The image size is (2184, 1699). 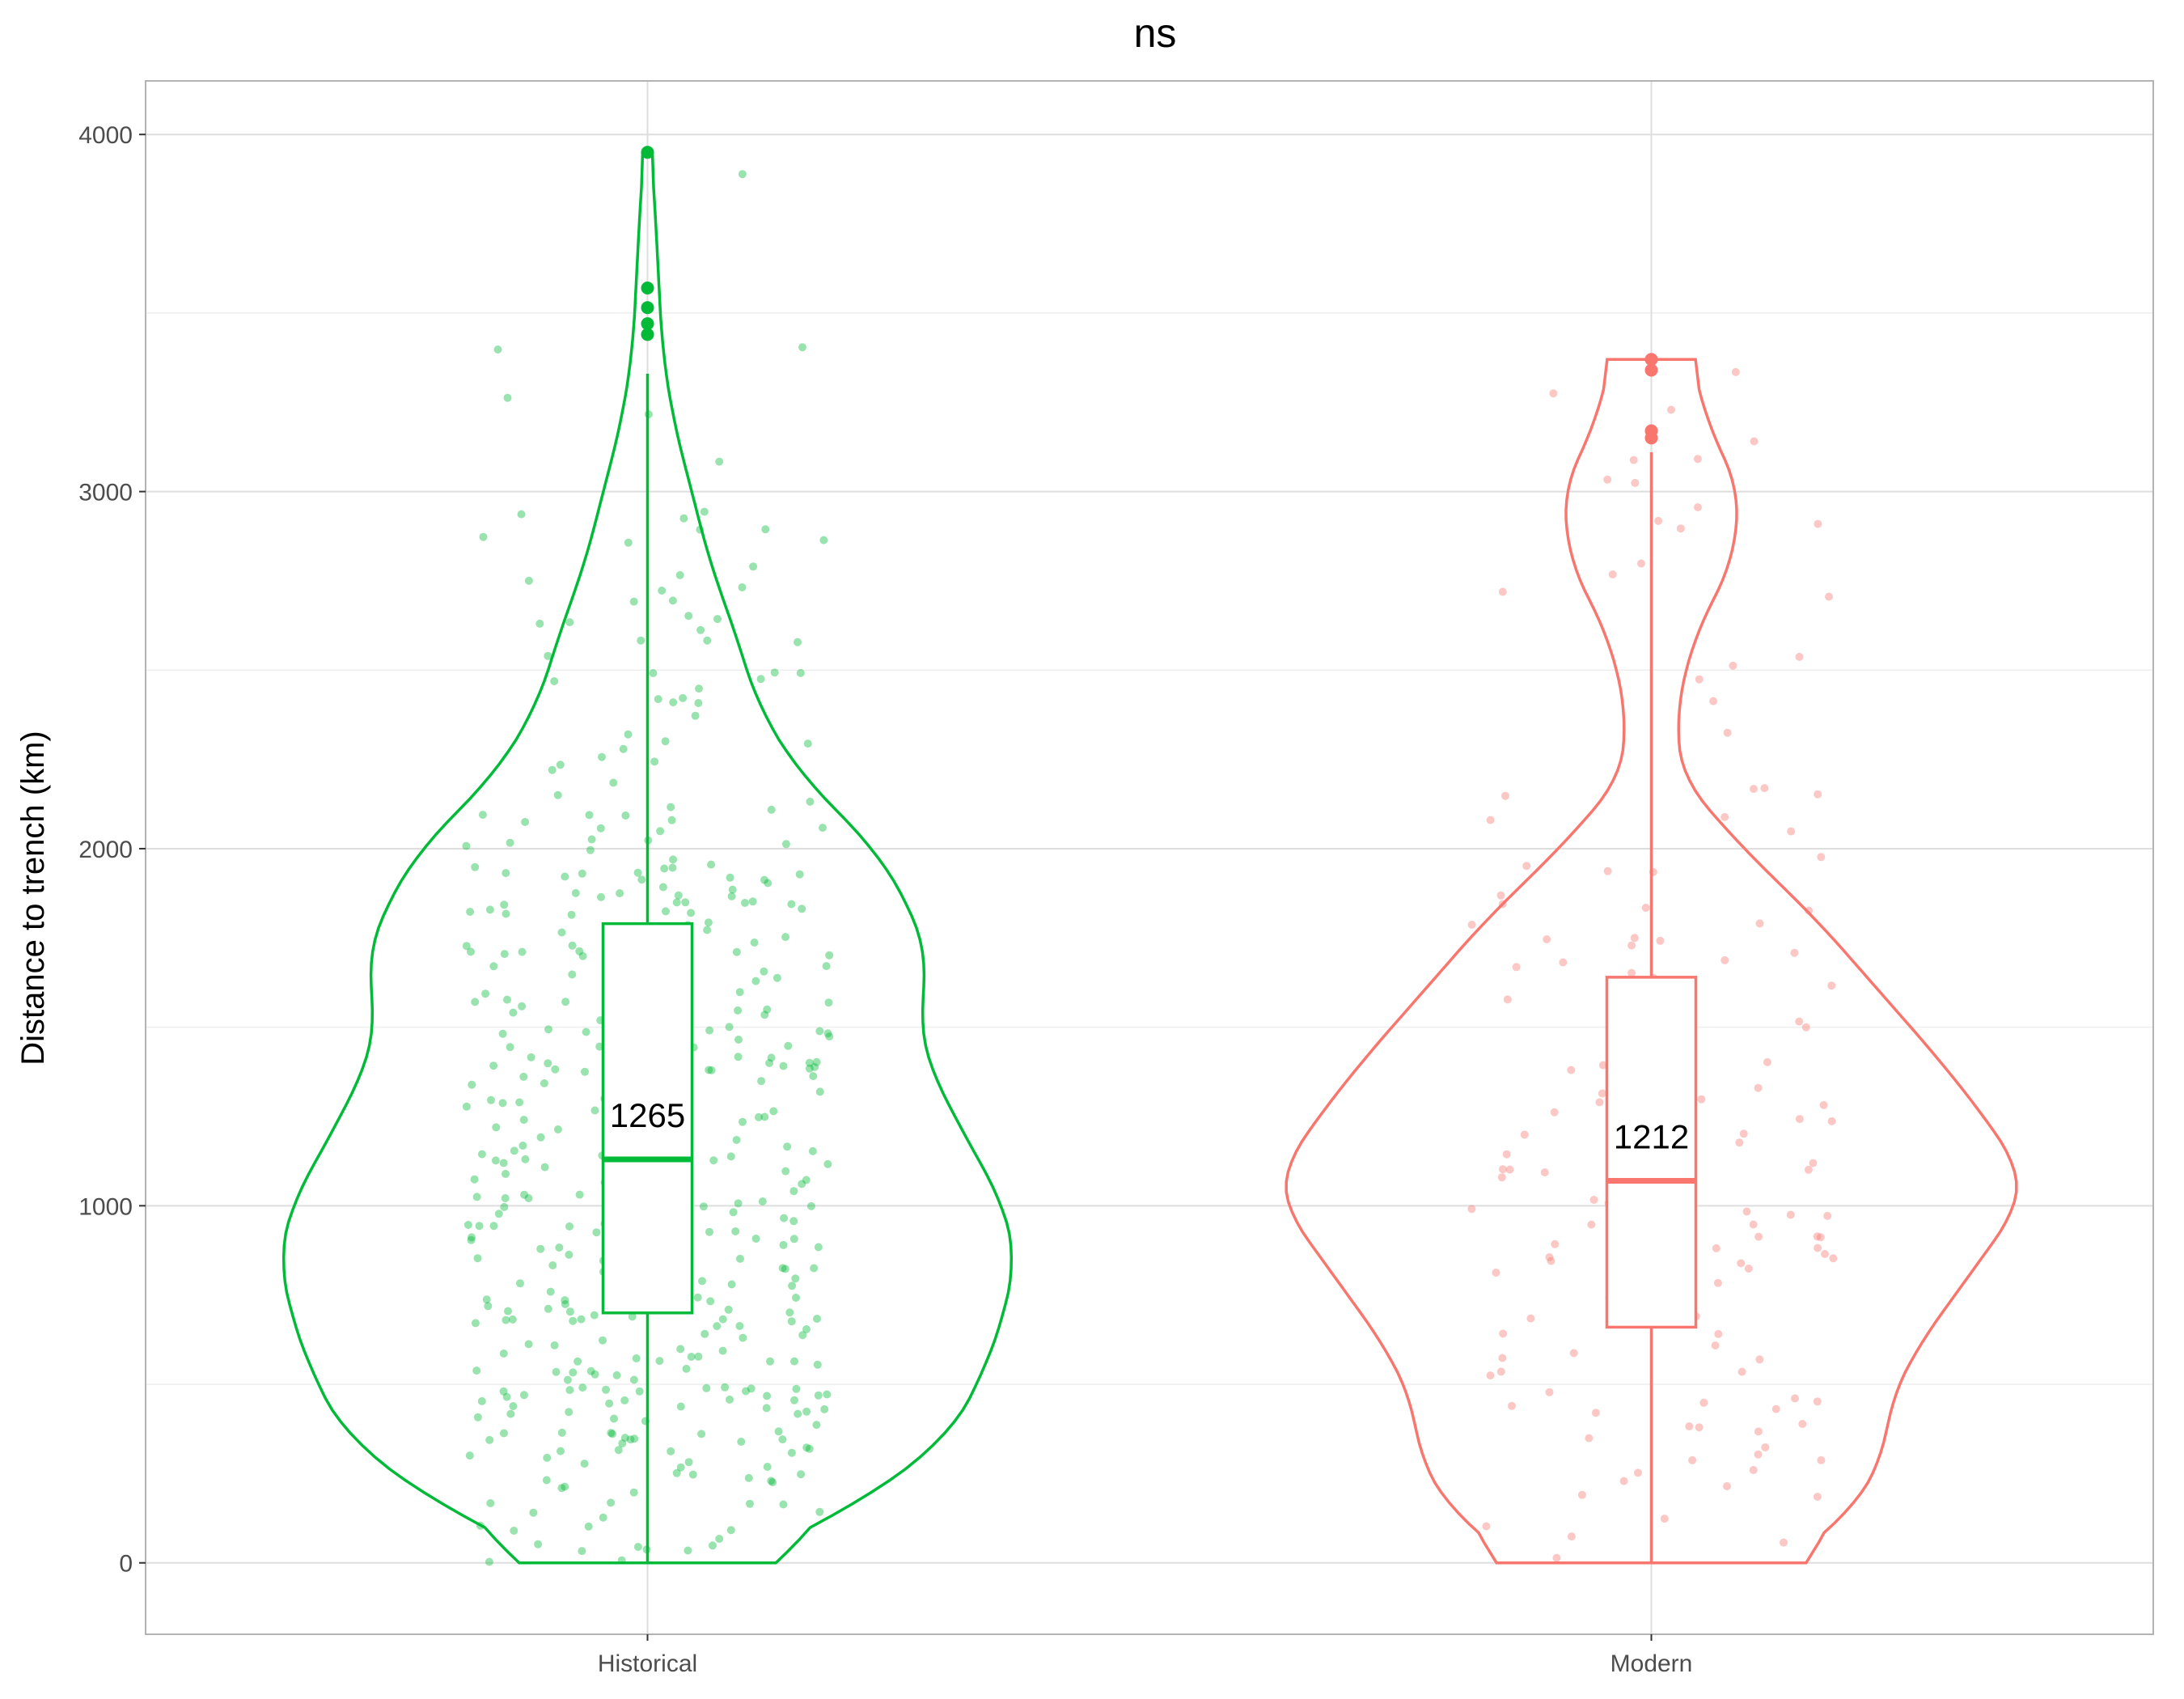 What do you see at coordinates (105, 135) in the screenshot?
I see `y-tick-label: 4000` at bounding box center [105, 135].